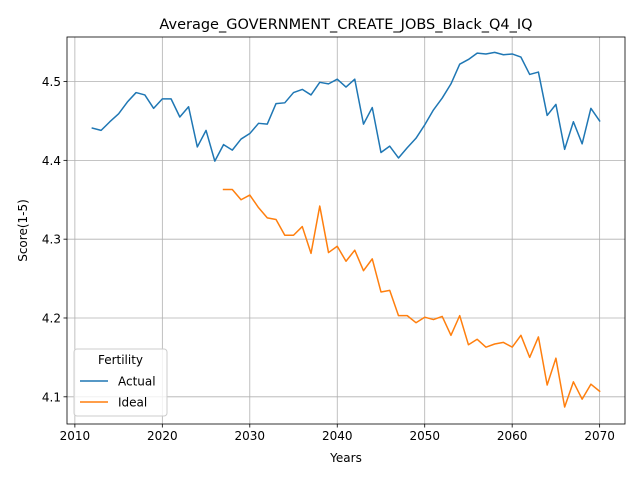 This screenshot has width=640, height=480. I want to click on y-tick-label: 4.5, so click(51, 82).